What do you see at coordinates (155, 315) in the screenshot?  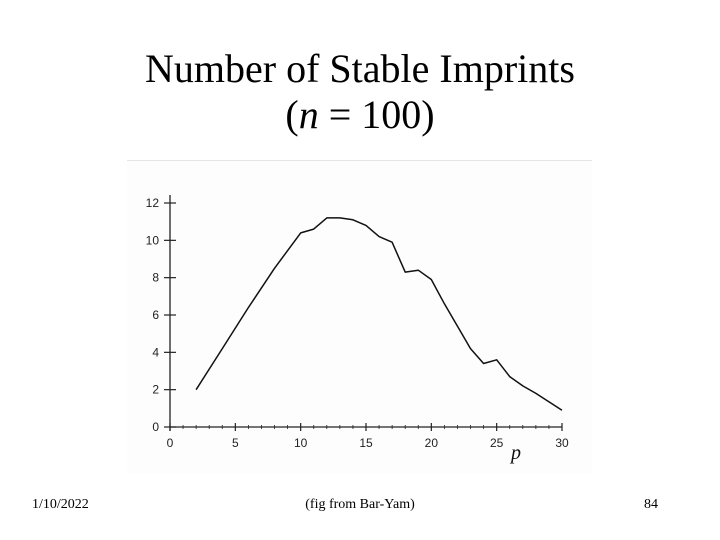 I see `y-tick-label: 6` at bounding box center [155, 315].